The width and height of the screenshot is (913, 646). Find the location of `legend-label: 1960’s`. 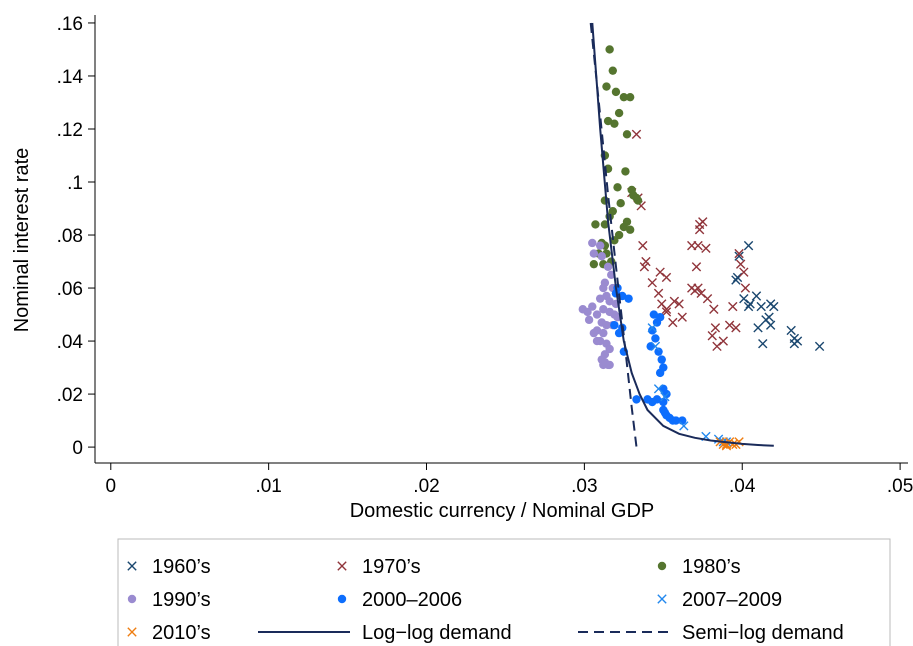

legend-label: 1960’s is located at coordinates (181, 567).